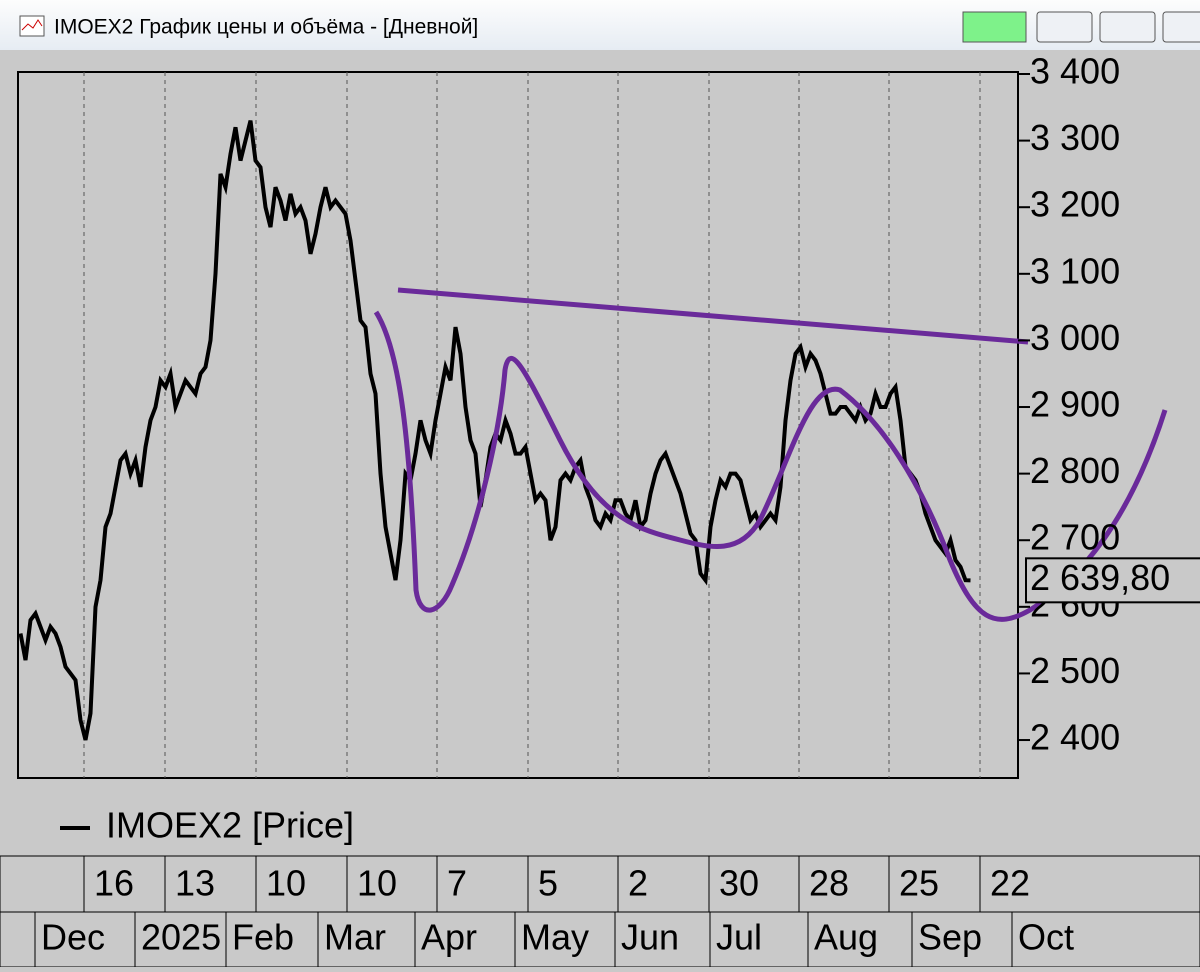 The width and height of the screenshot is (1200, 972). I want to click on y-tick-label: 3 200, so click(1075, 204).